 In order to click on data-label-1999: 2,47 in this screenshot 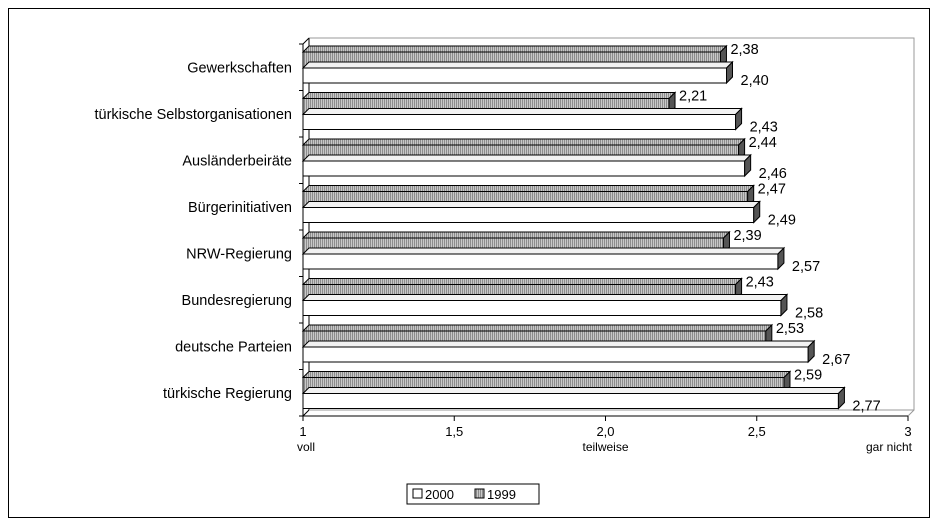, I will do `click(772, 190)`.